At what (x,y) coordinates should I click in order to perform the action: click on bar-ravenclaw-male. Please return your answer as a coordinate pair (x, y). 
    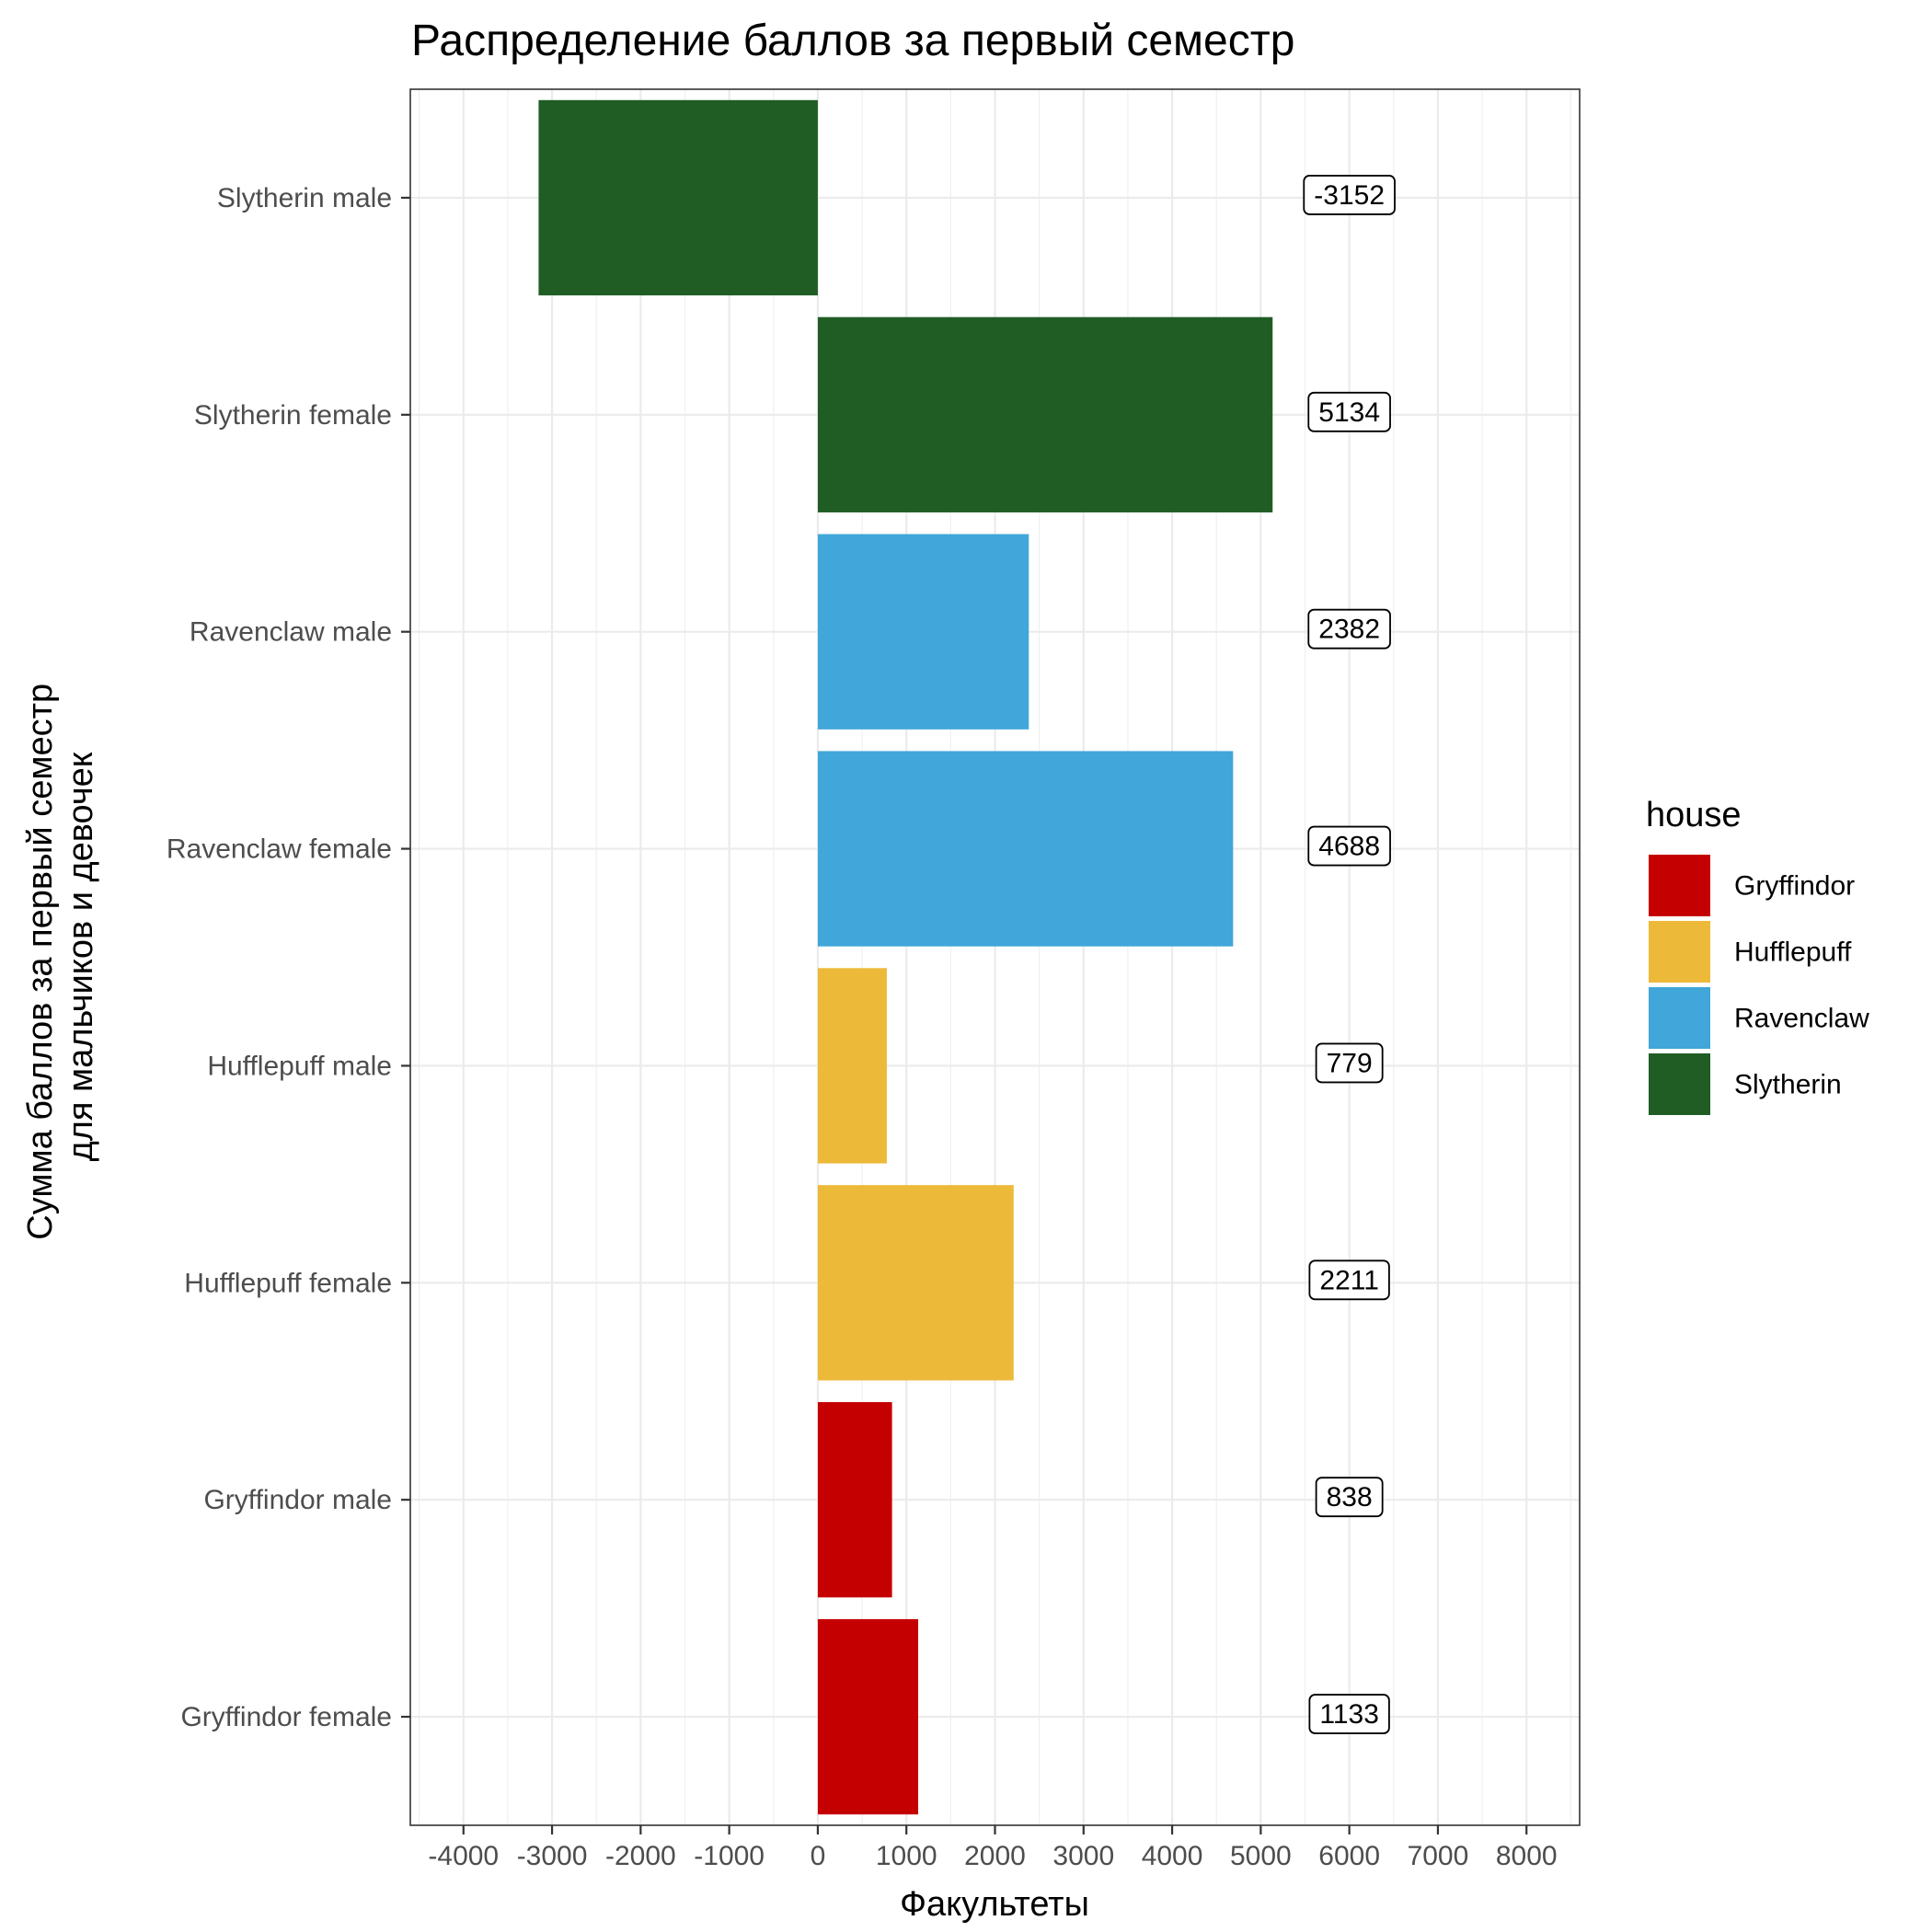
    Looking at the image, I should click on (923, 632).